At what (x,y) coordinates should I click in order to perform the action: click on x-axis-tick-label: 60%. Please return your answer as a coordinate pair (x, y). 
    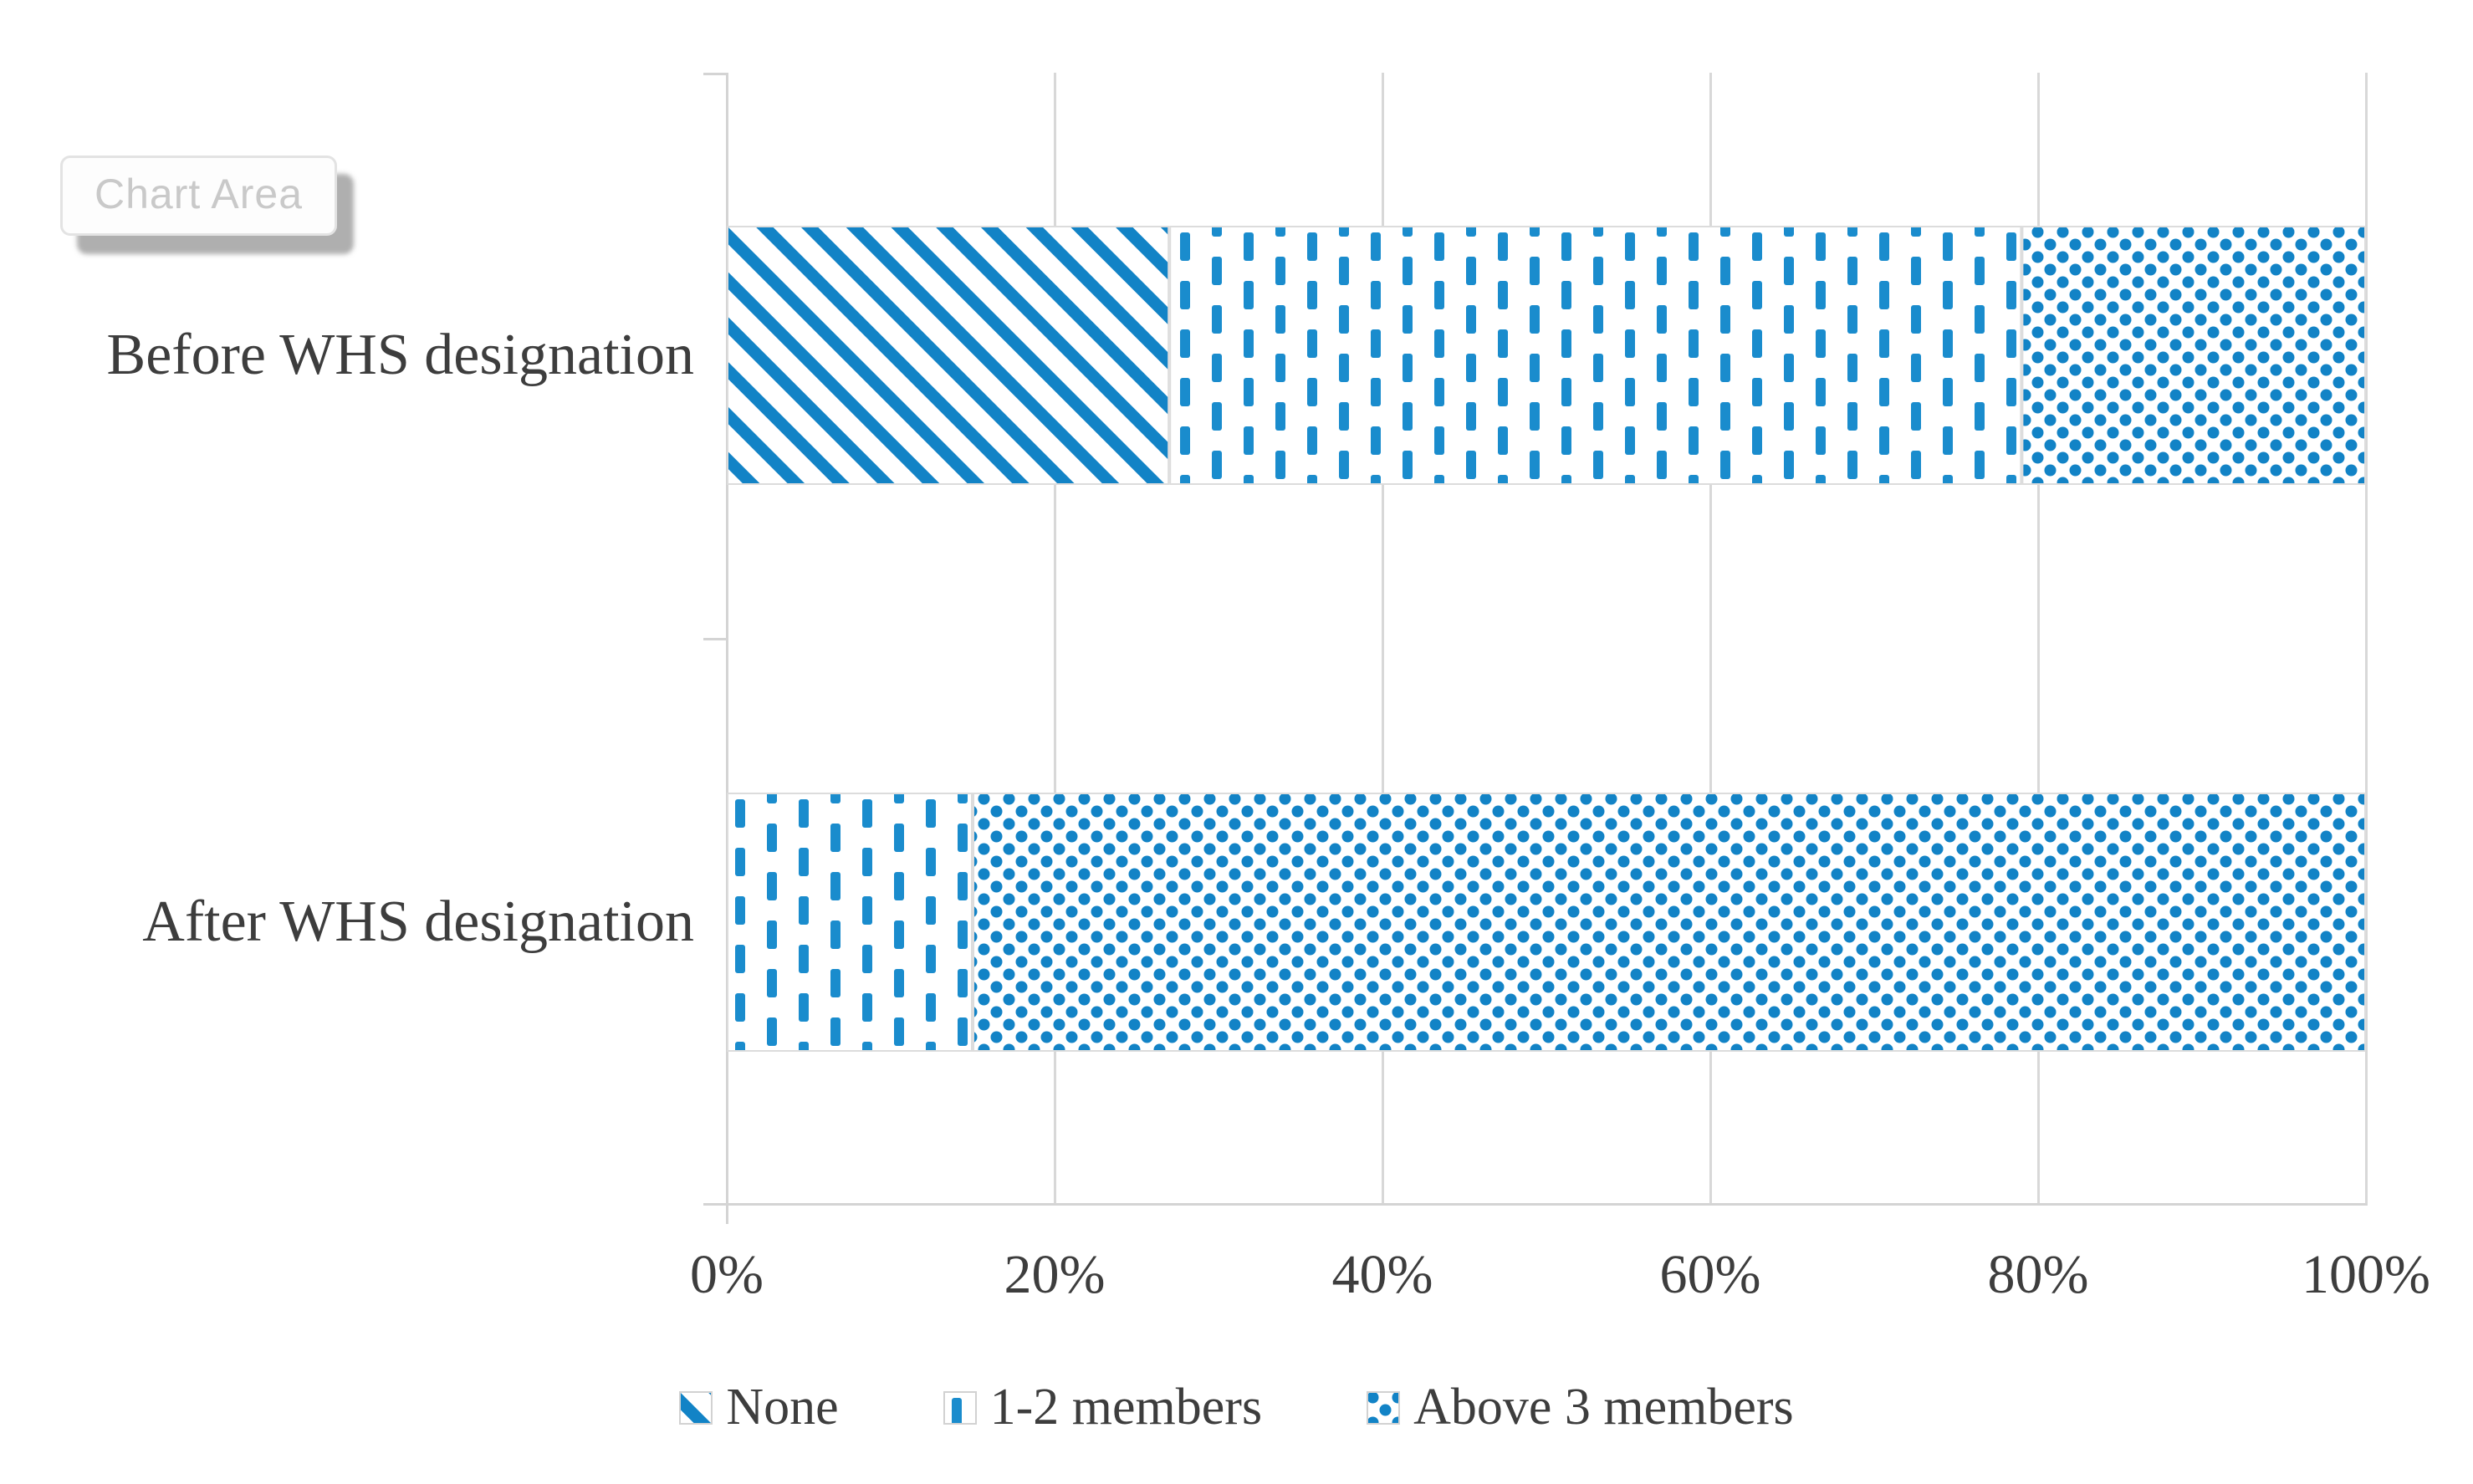
    Looking at the image, I should click on (1710, 1274).